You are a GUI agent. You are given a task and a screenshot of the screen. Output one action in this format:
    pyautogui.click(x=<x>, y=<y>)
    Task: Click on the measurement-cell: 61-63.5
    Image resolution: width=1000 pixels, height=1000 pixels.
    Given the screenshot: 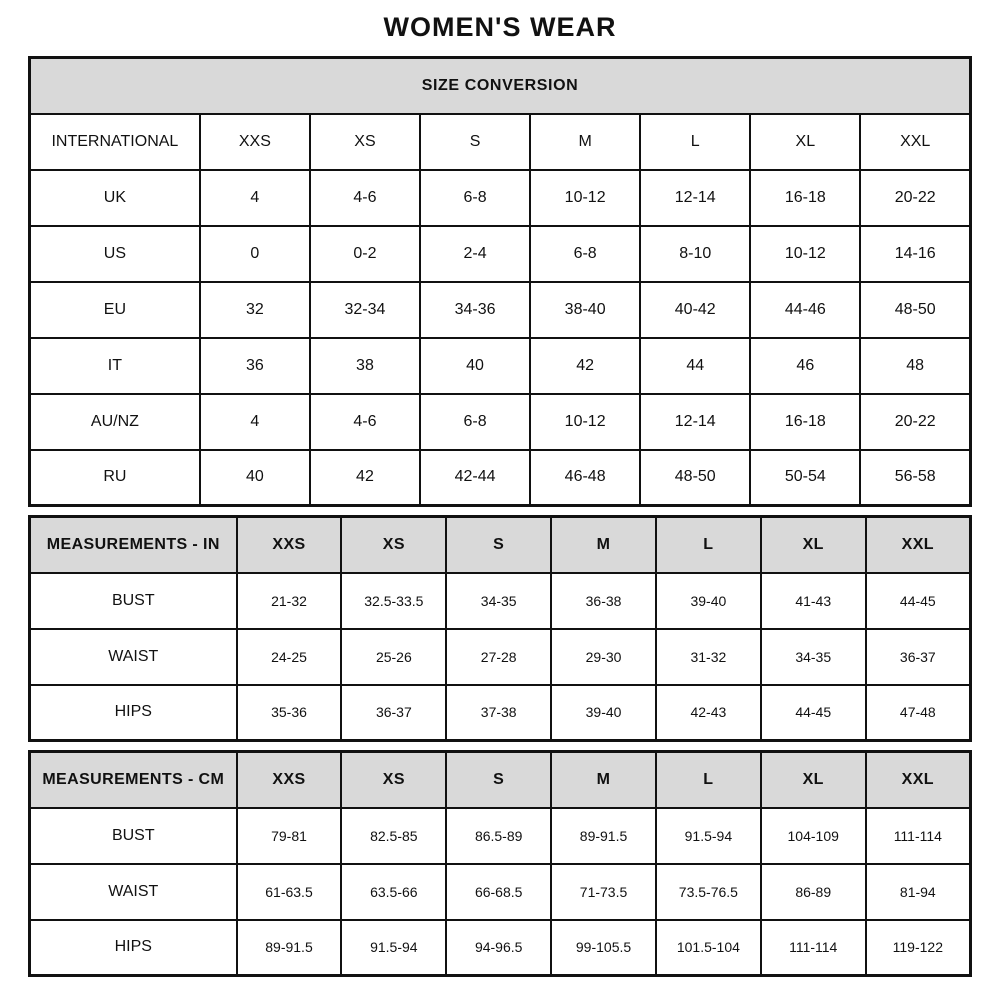 What is the action you would take?
    pyautogui.click(x=289, y=891)
    